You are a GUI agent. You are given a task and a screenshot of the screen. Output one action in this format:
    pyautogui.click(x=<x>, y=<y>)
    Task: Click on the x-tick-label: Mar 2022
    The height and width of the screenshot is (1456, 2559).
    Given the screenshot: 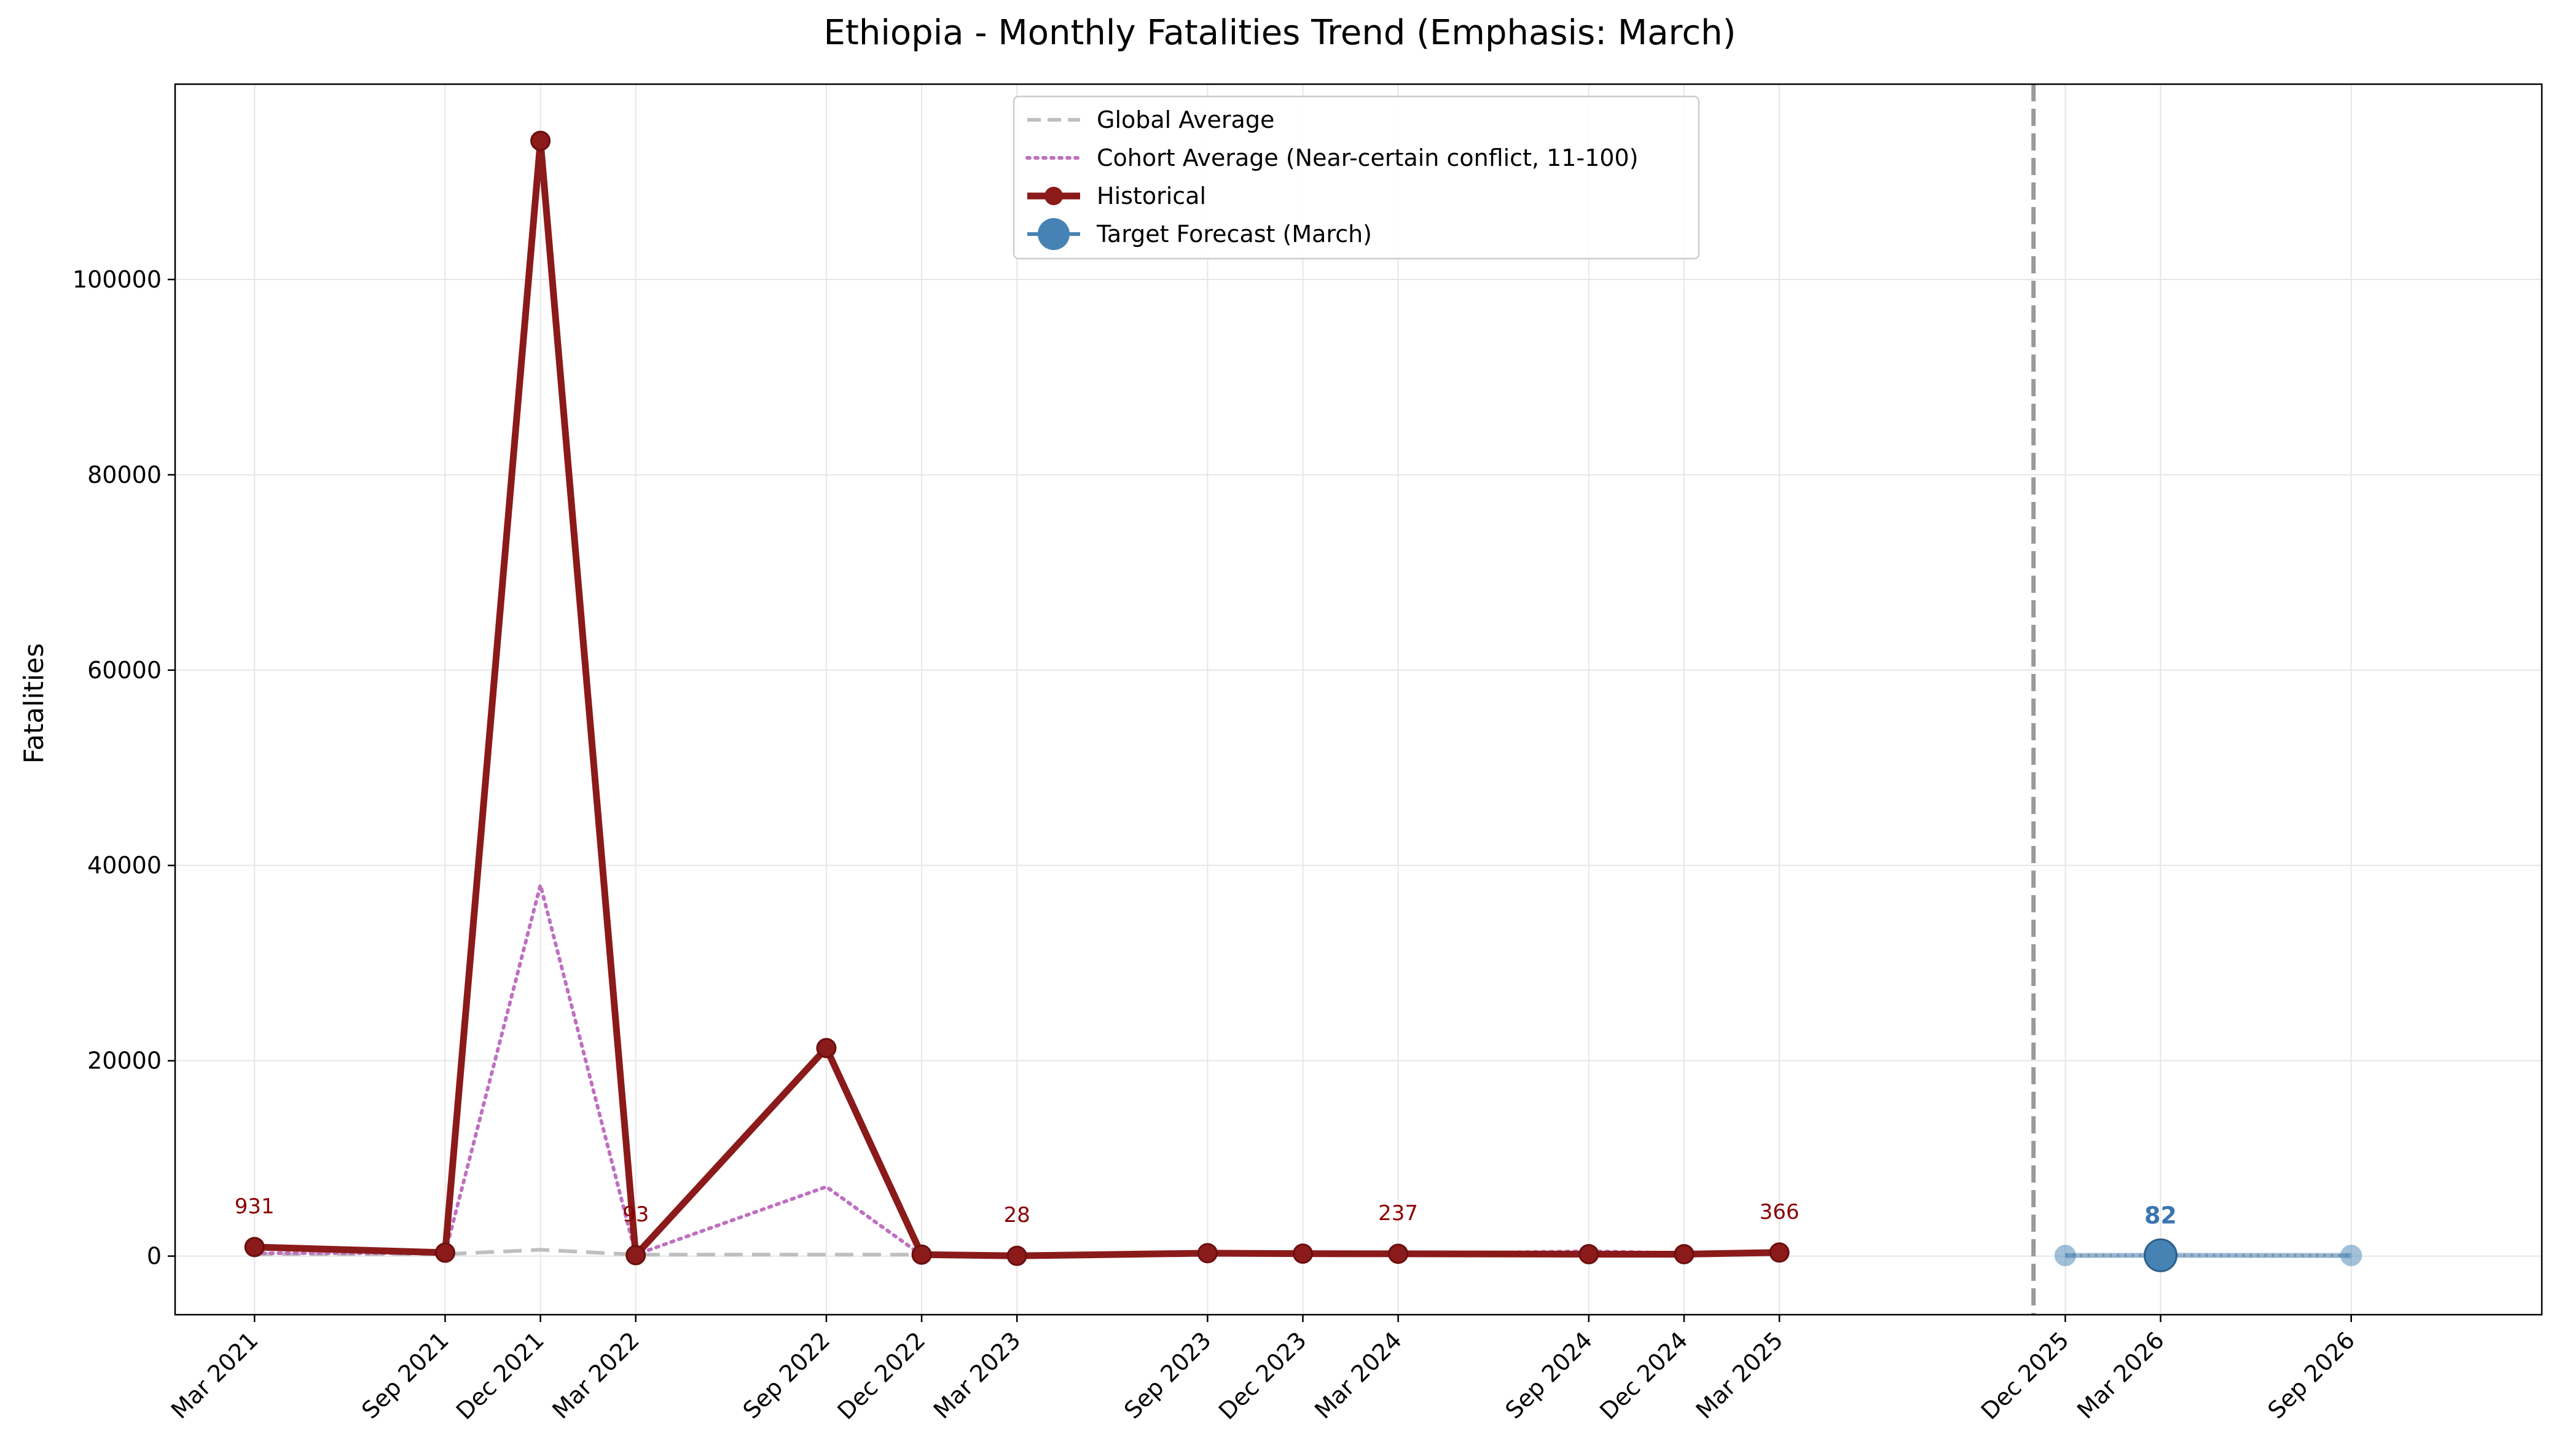 What is the action you would take?
    pyautogui.click(x=596, y=1375)
    